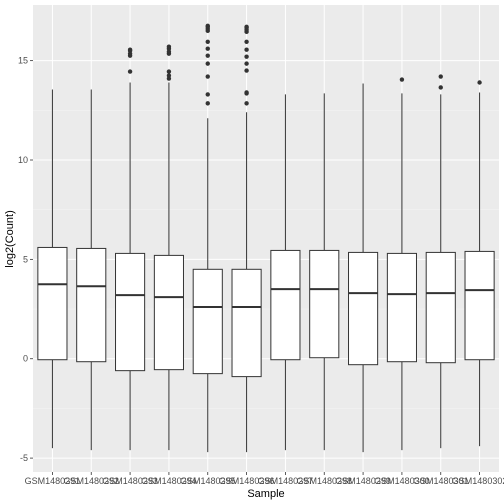 This screenshot has height=504, width=504. I want to click on box-GSM1480294, so click(168, 247).